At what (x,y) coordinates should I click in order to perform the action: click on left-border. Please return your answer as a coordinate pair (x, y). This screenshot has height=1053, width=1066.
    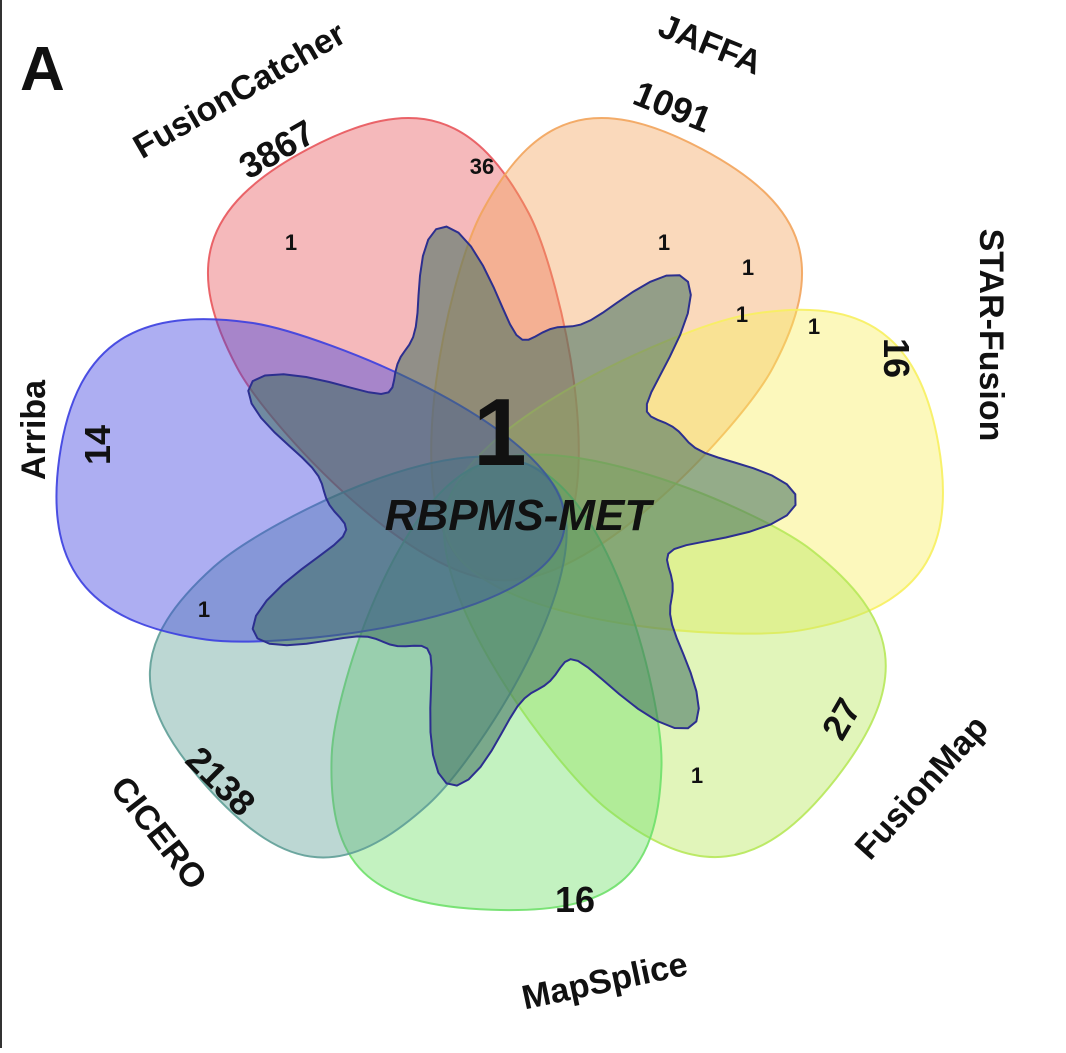
    Looking at the image, I should click on (1, 524).